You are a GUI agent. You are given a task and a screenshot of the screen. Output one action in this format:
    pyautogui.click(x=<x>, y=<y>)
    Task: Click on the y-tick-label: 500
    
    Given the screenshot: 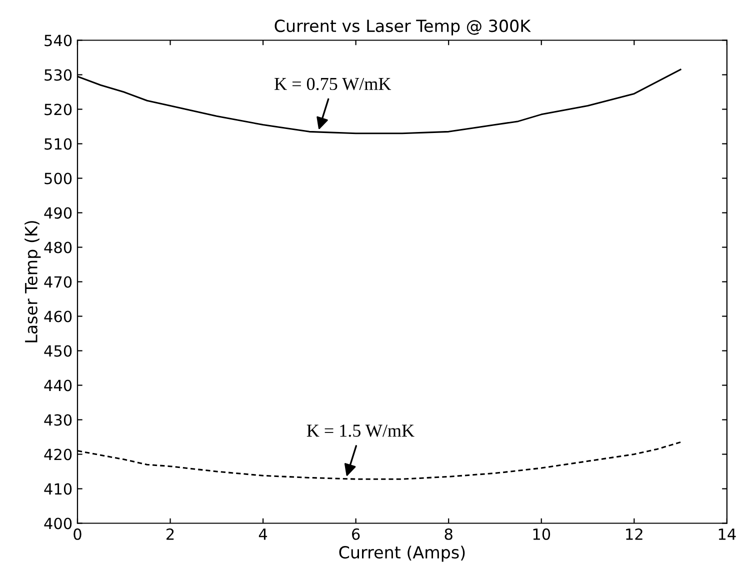 What is the action you would take?
    pyautogui.click(x=58, y=178)
    